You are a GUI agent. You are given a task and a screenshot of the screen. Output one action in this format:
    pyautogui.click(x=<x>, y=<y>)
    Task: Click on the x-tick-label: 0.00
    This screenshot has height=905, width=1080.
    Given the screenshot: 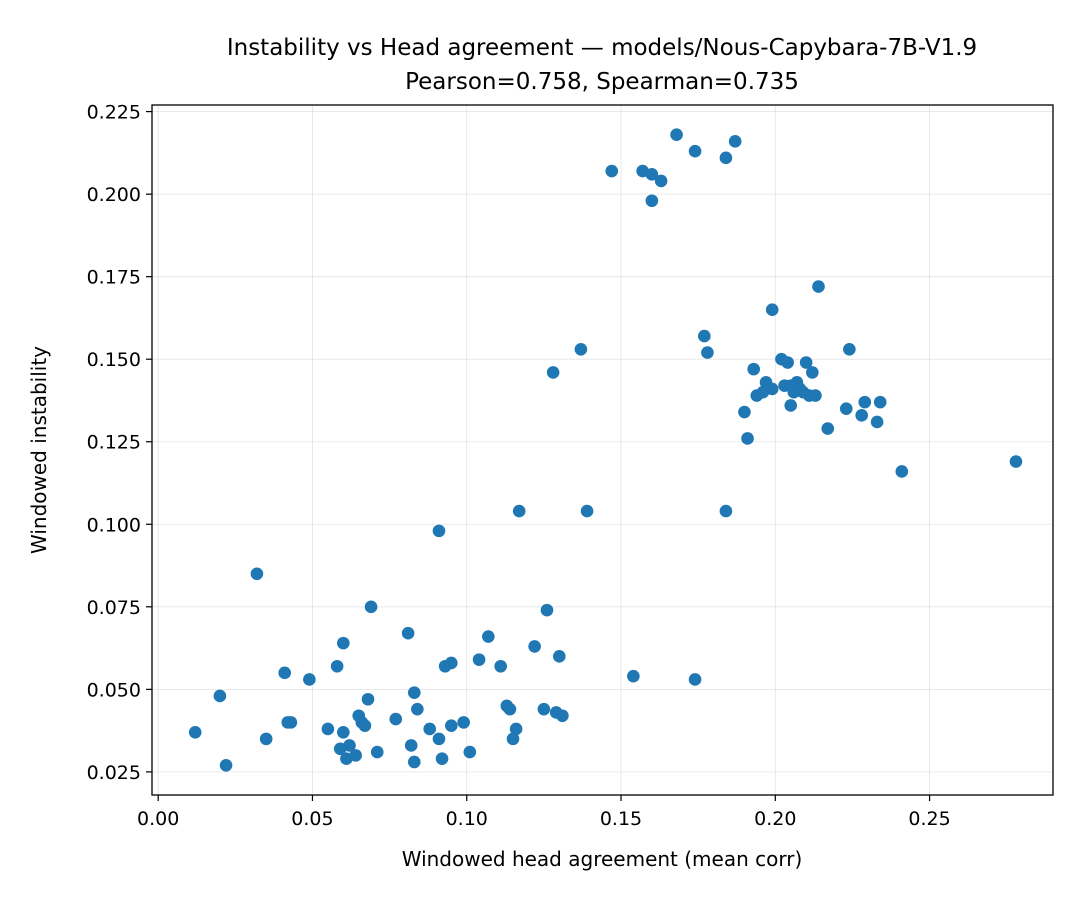 What is the action you would take?
    pyautogui.click(x=158, y=819)
    